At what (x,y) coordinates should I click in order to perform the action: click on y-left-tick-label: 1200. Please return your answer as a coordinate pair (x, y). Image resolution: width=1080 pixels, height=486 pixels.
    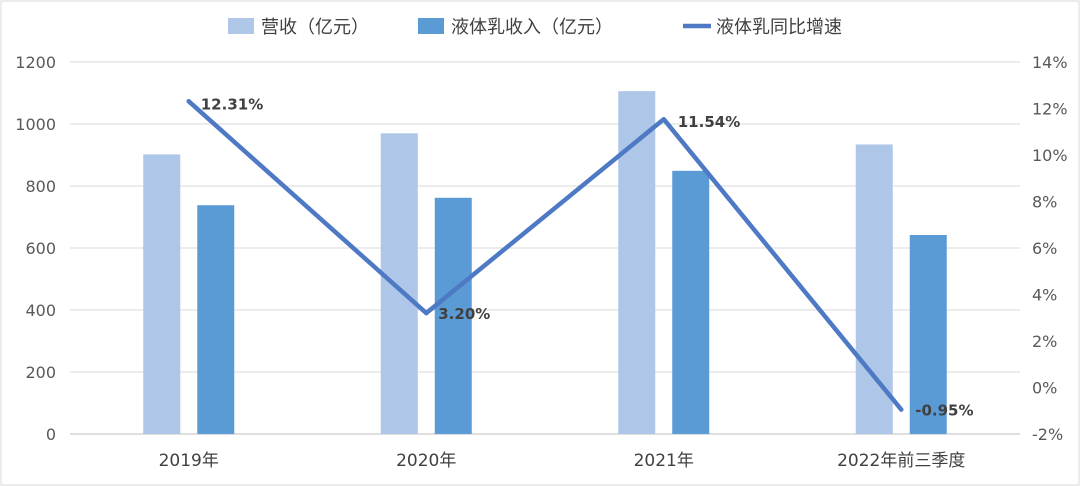
    Looking at the image, I should click on (35, 62).